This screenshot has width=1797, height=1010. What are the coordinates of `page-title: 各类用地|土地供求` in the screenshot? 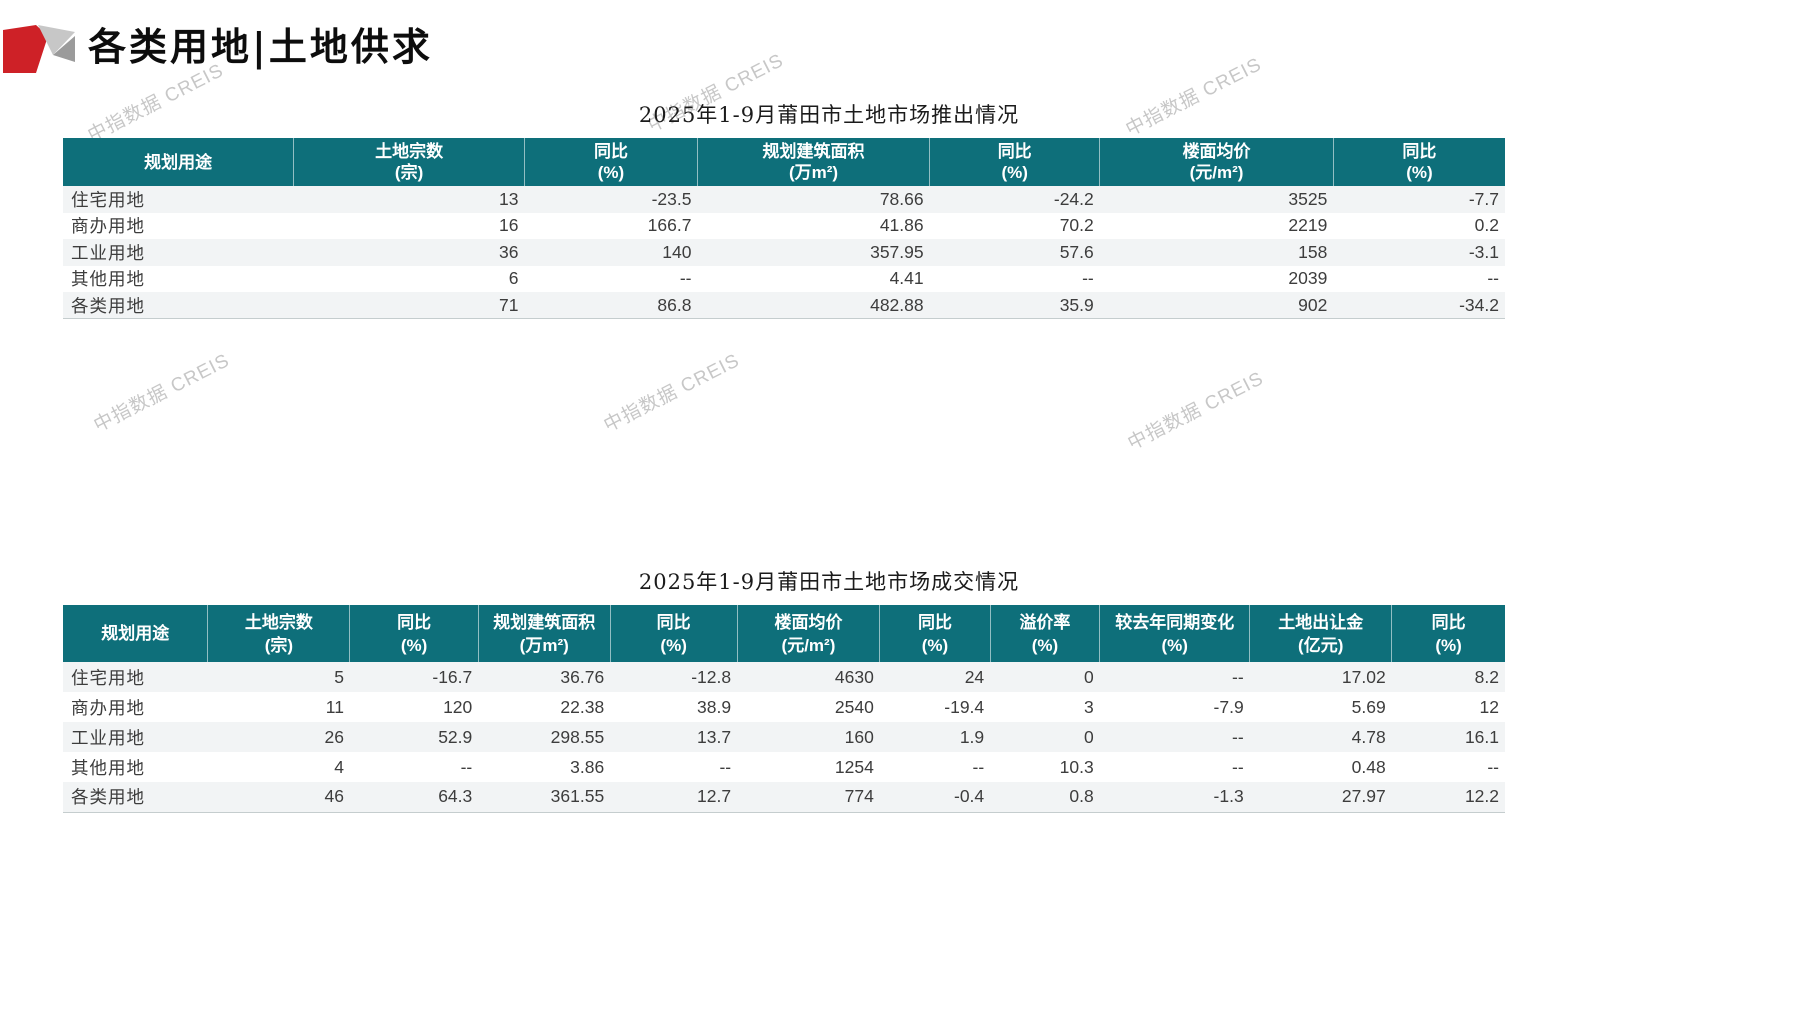 It's located at (260, 46).